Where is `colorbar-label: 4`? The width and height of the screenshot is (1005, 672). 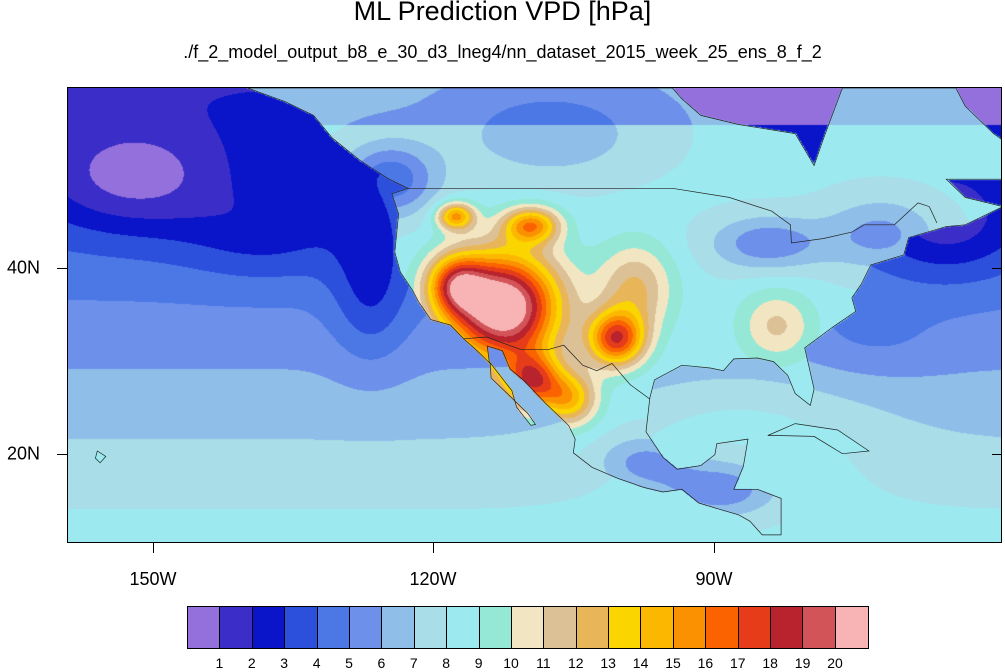
colorbar-label: 4 is located at coordinates (316, 663).